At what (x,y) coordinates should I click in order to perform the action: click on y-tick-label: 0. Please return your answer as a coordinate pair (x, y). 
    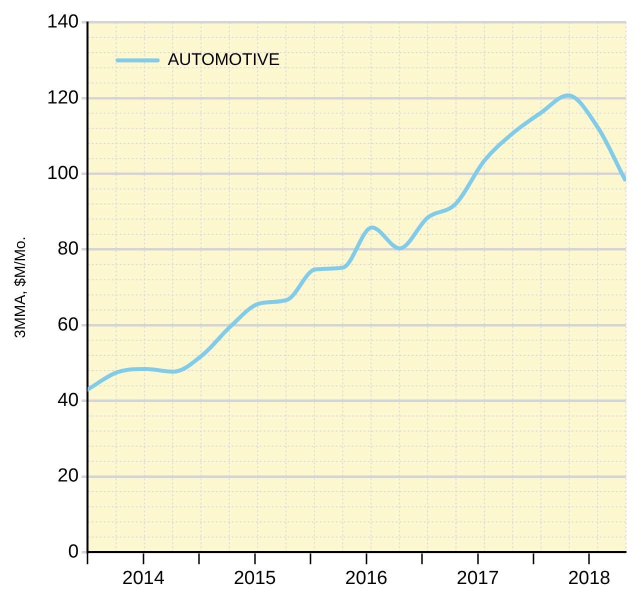
    Looking at the image, I should click on (73, 551).